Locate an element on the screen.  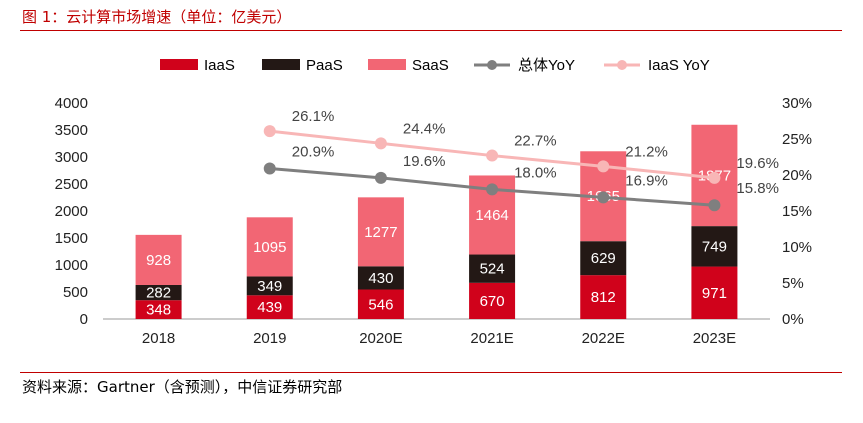
bar-iaas-2018 is located at coordinates (158, 309).